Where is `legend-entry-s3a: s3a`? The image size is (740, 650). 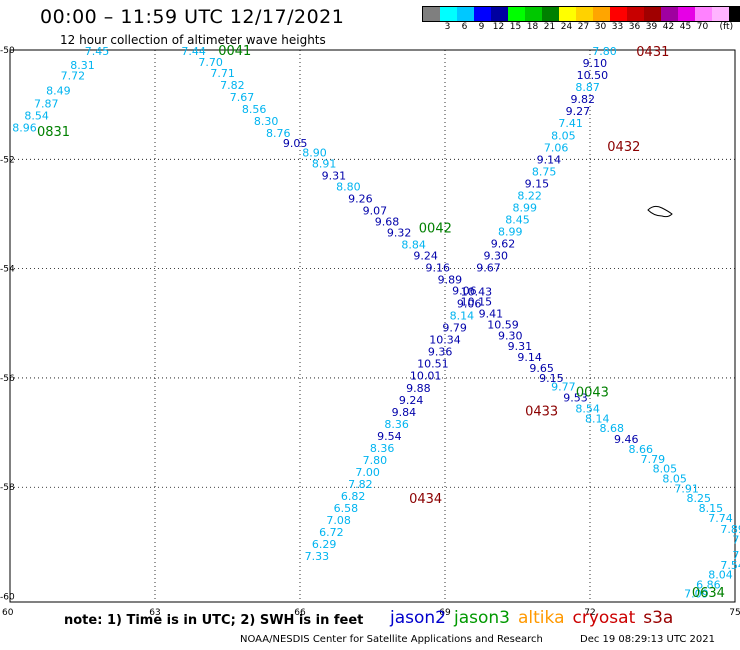 legend-entry-s3a: s3a is located at coordinates (658, 618).